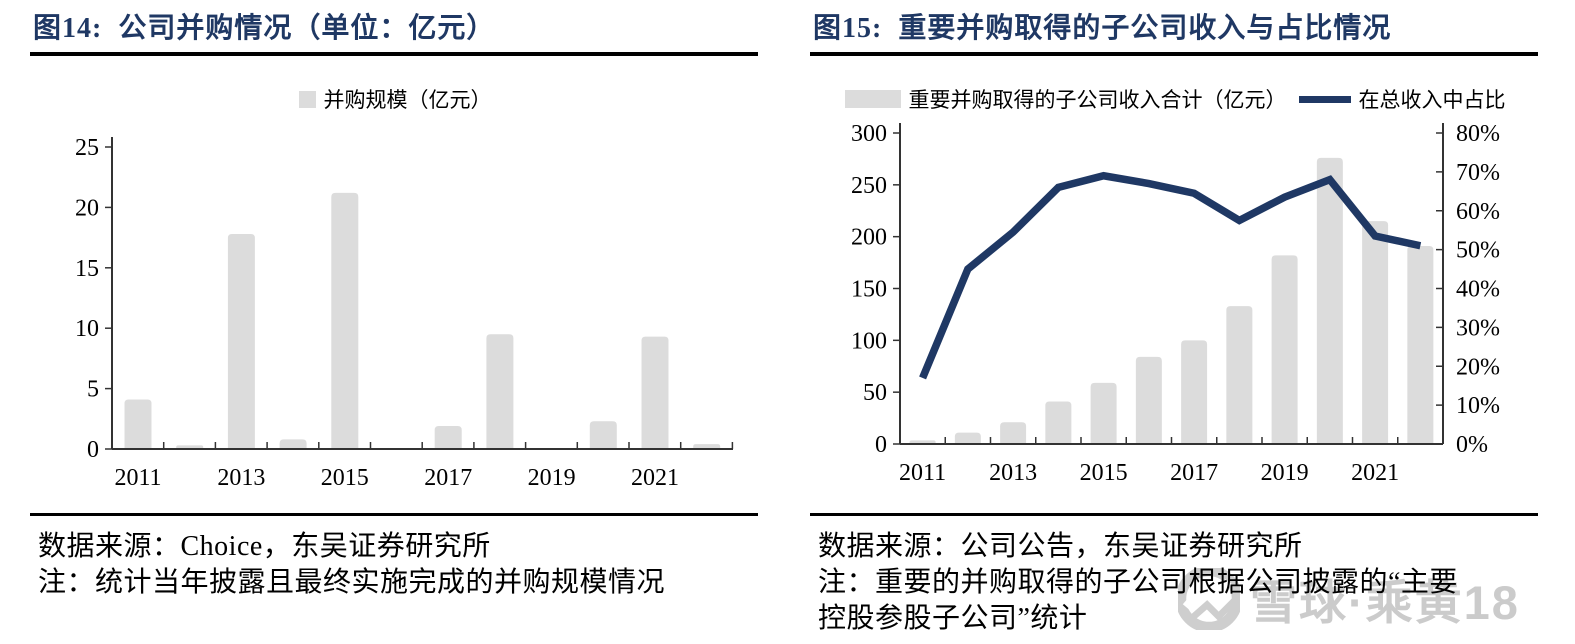  What do you see at coordinates (352, 582) in the screenshot?
I see `figure-14-note: 注：统计当年披露且最终实施完成的并购规模情况` at bounding box center [352, 582].